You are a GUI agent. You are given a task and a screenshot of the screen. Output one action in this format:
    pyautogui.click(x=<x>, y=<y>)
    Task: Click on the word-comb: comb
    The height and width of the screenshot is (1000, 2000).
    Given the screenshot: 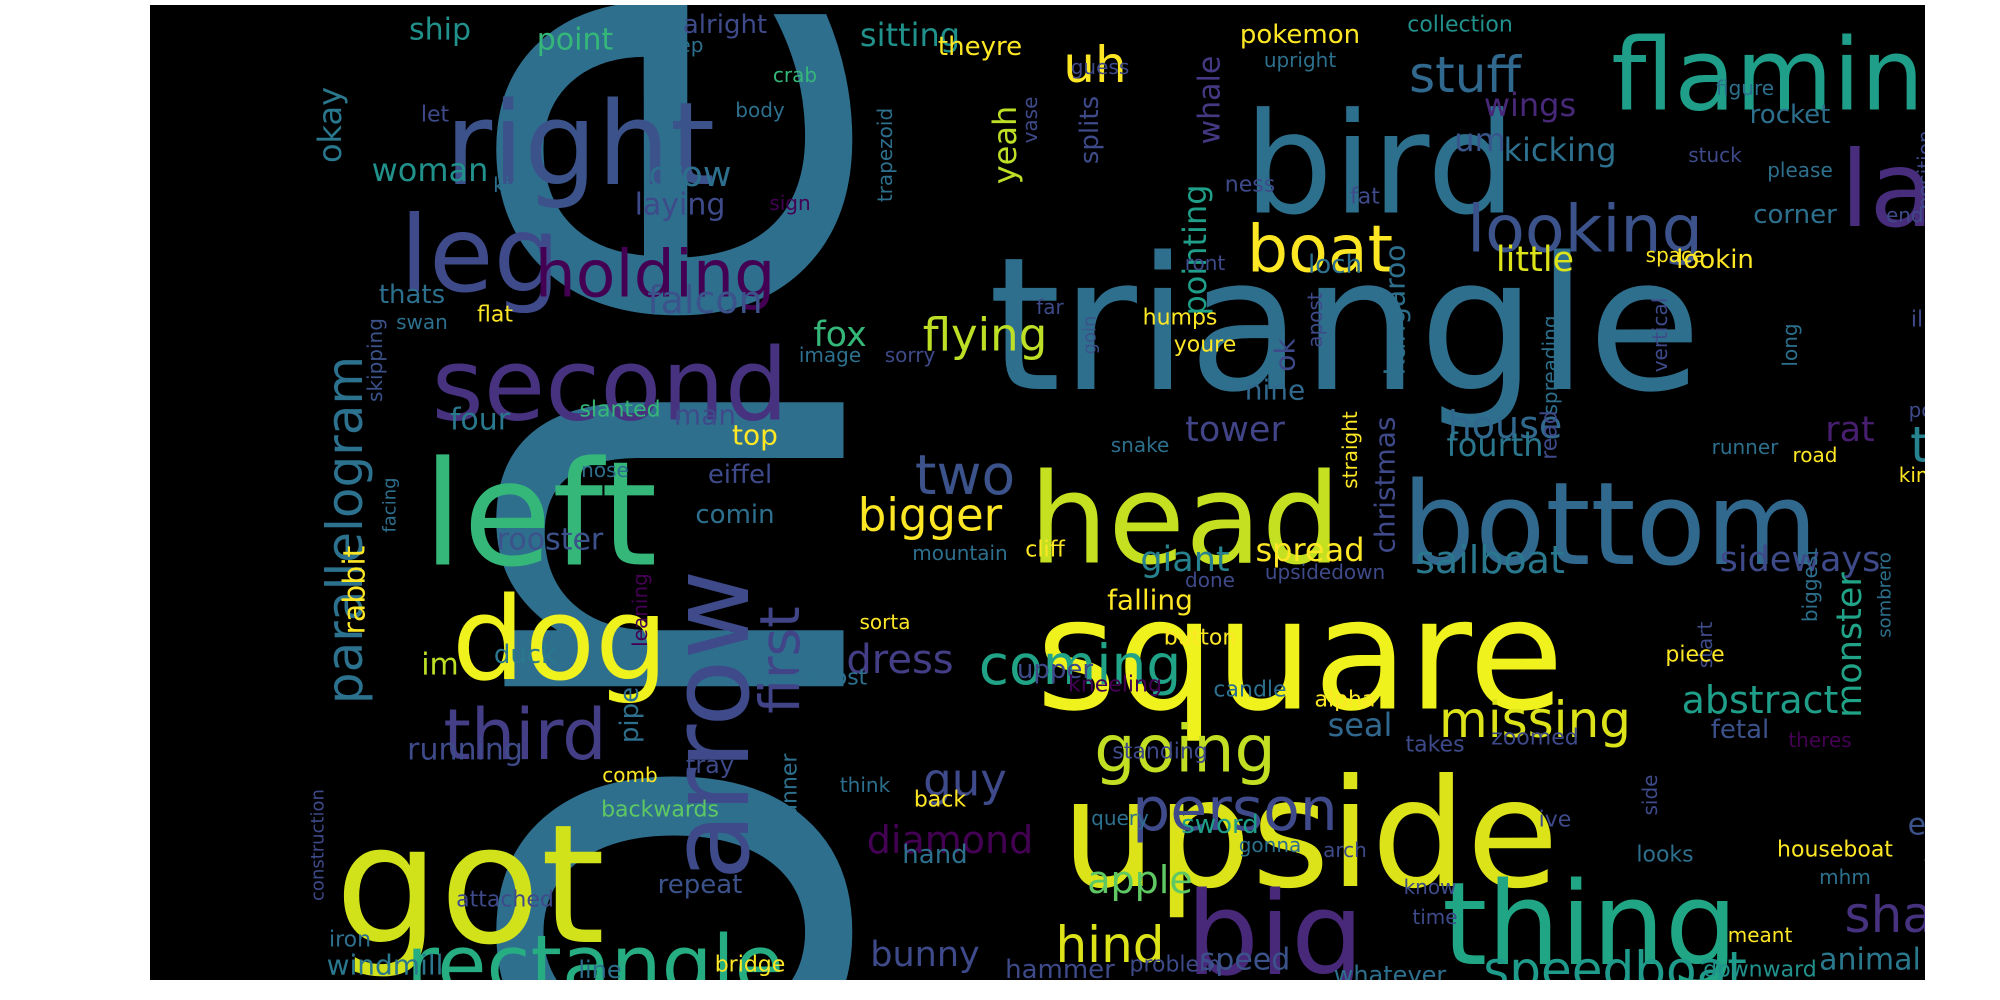 What is the action you would take?
    pyautogui.click(x=629, y=775)
    